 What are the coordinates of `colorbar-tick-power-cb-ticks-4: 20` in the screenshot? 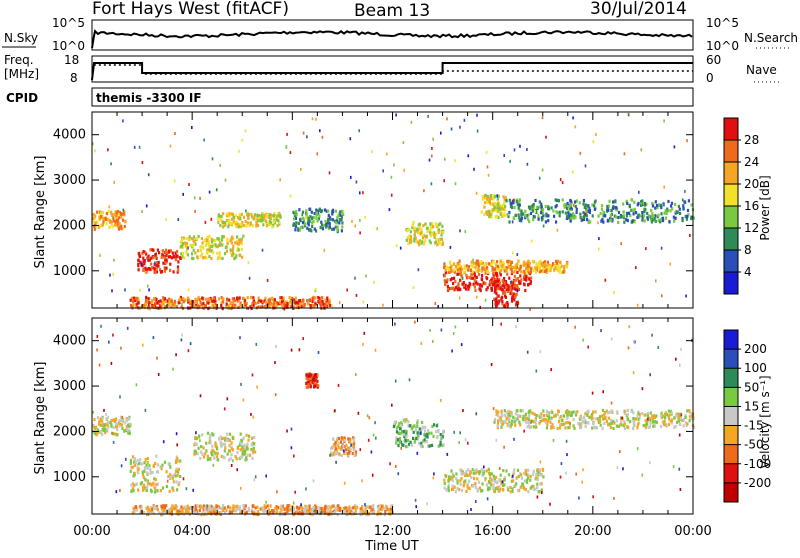 It's located at (751, 184).